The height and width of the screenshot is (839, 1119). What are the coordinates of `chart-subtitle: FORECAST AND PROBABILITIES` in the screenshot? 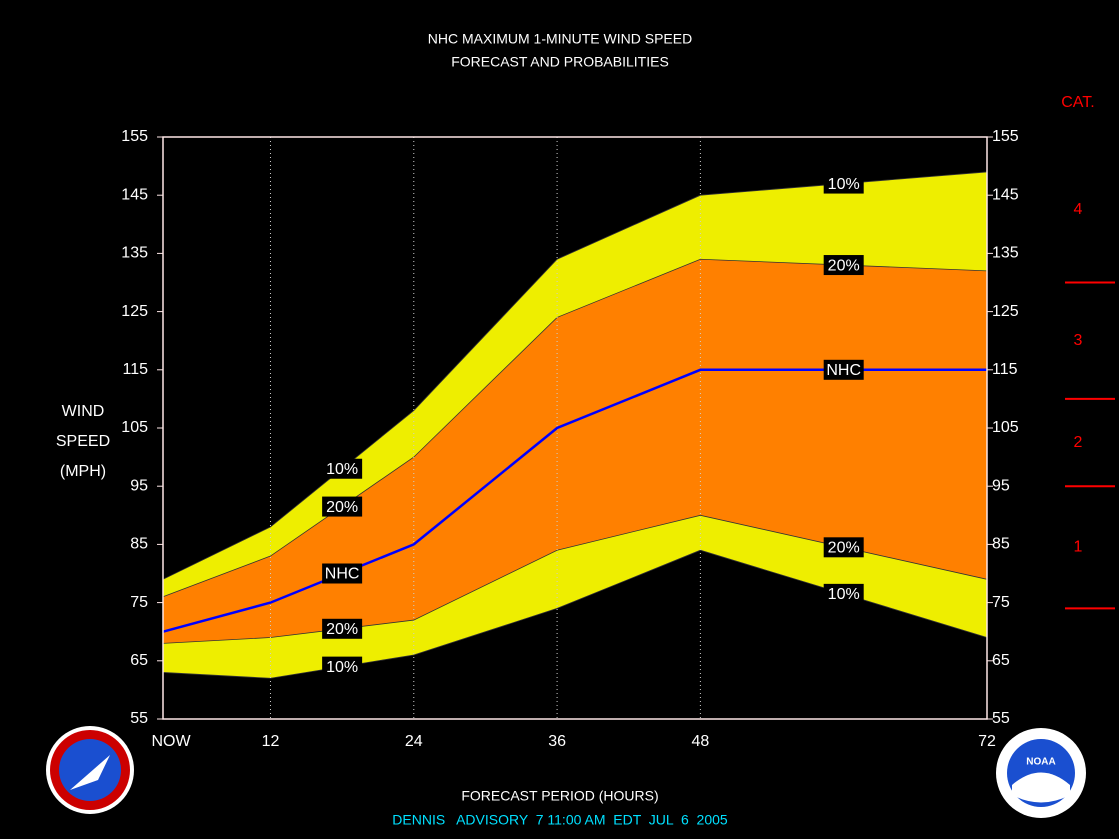 It's located at (560, 62).